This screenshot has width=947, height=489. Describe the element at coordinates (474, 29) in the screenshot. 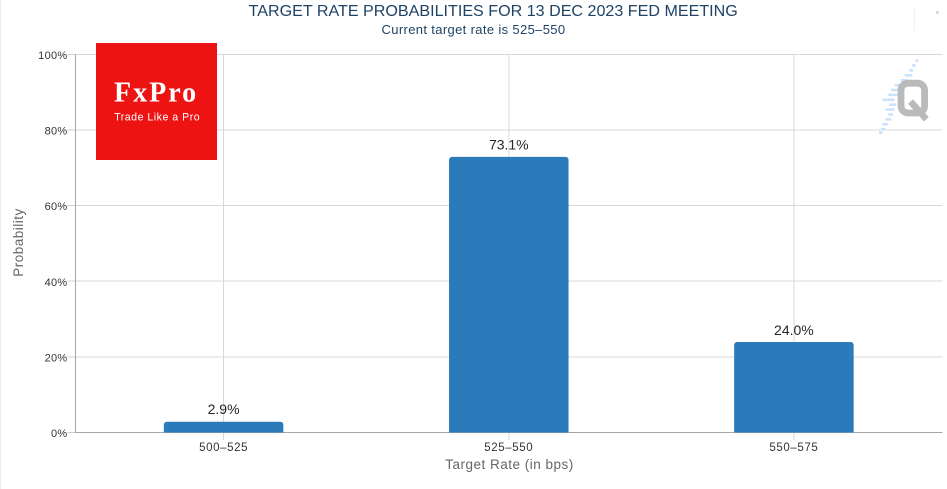

I see `svg-text: Current target rate is 525–550` at that location.